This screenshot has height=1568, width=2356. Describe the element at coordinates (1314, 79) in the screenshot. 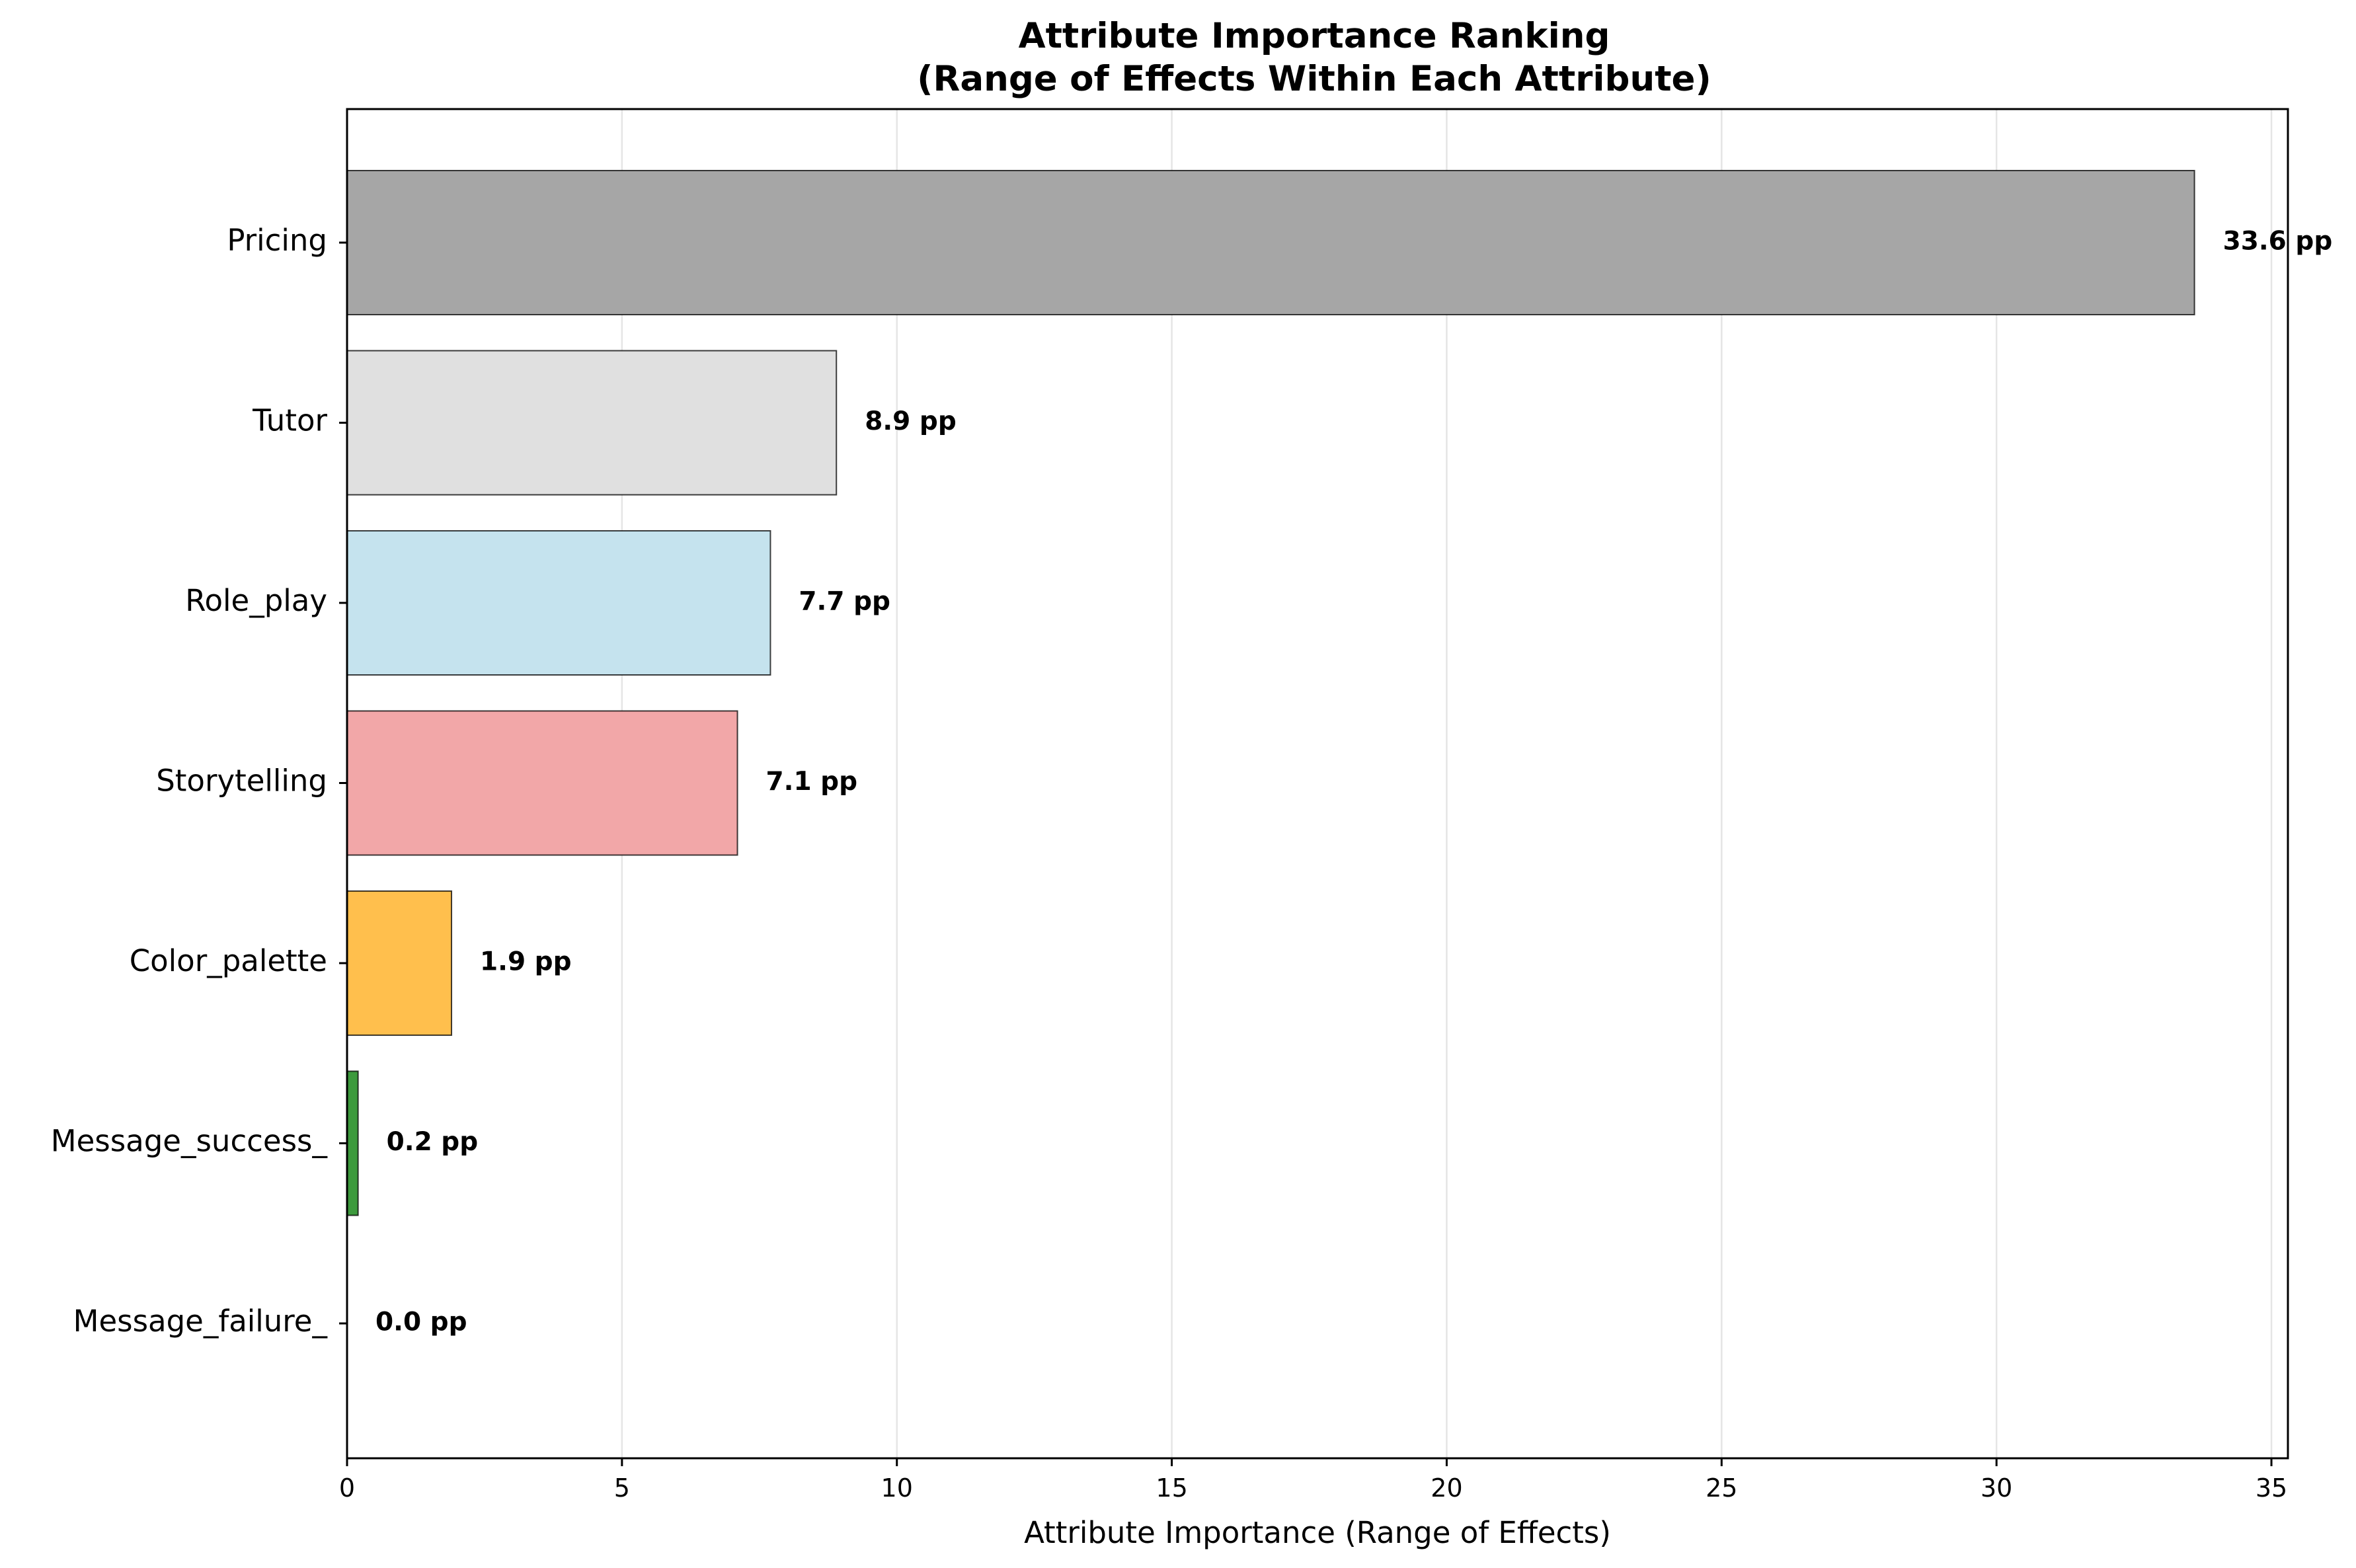

I see `chart-subtitle: (Range of Effects Within Each Attribute)` at that location.